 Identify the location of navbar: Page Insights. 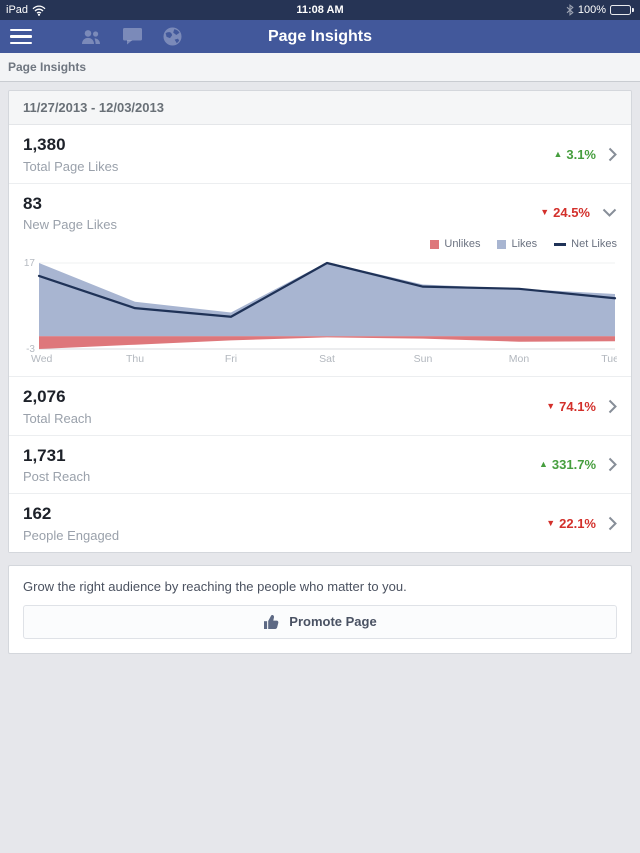
(320, 36).